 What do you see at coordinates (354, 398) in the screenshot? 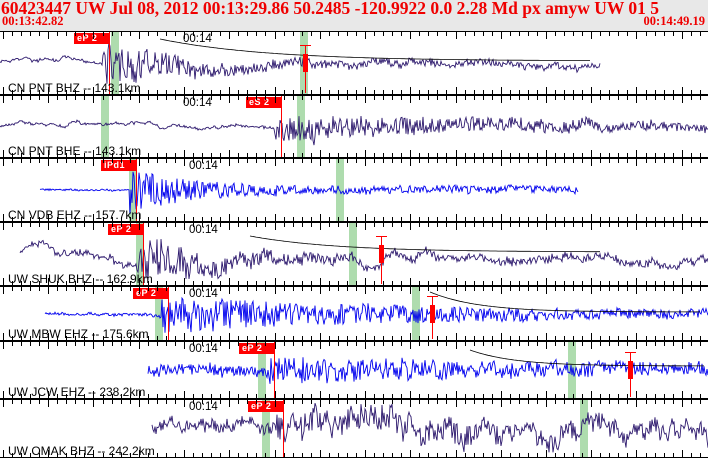
I see `panel-bottom-axis` at bounding box center [354, 398].